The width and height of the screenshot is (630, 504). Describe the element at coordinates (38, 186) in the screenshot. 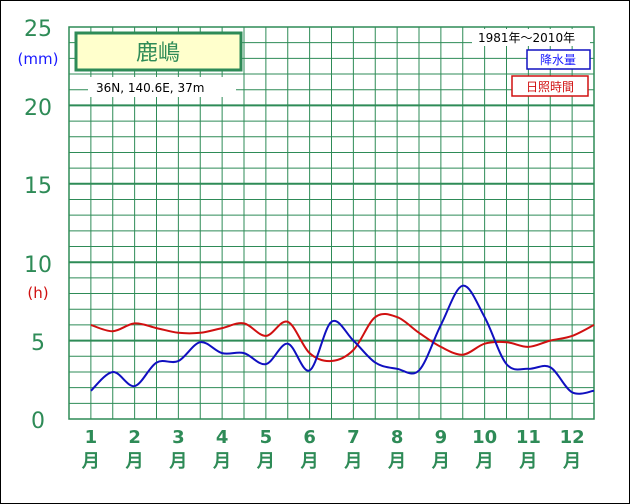

I see `y-tick-label-15: 15` at that location.